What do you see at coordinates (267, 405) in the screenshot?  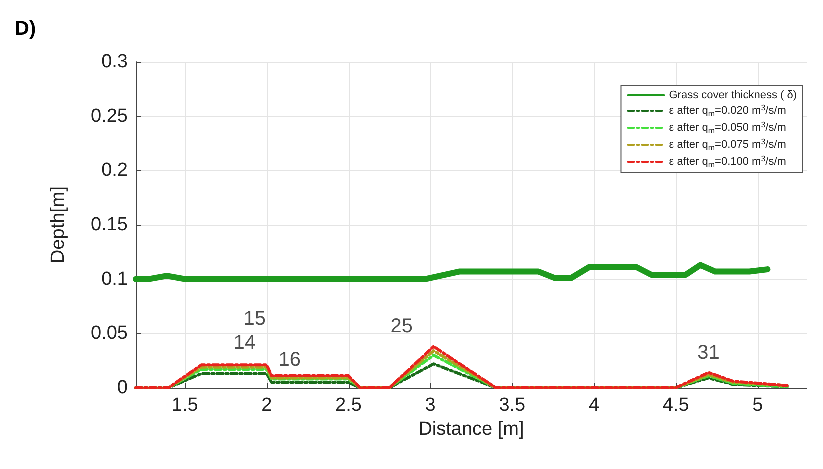 I see `x-tick-label: 2` at bounding box center [267, 405].